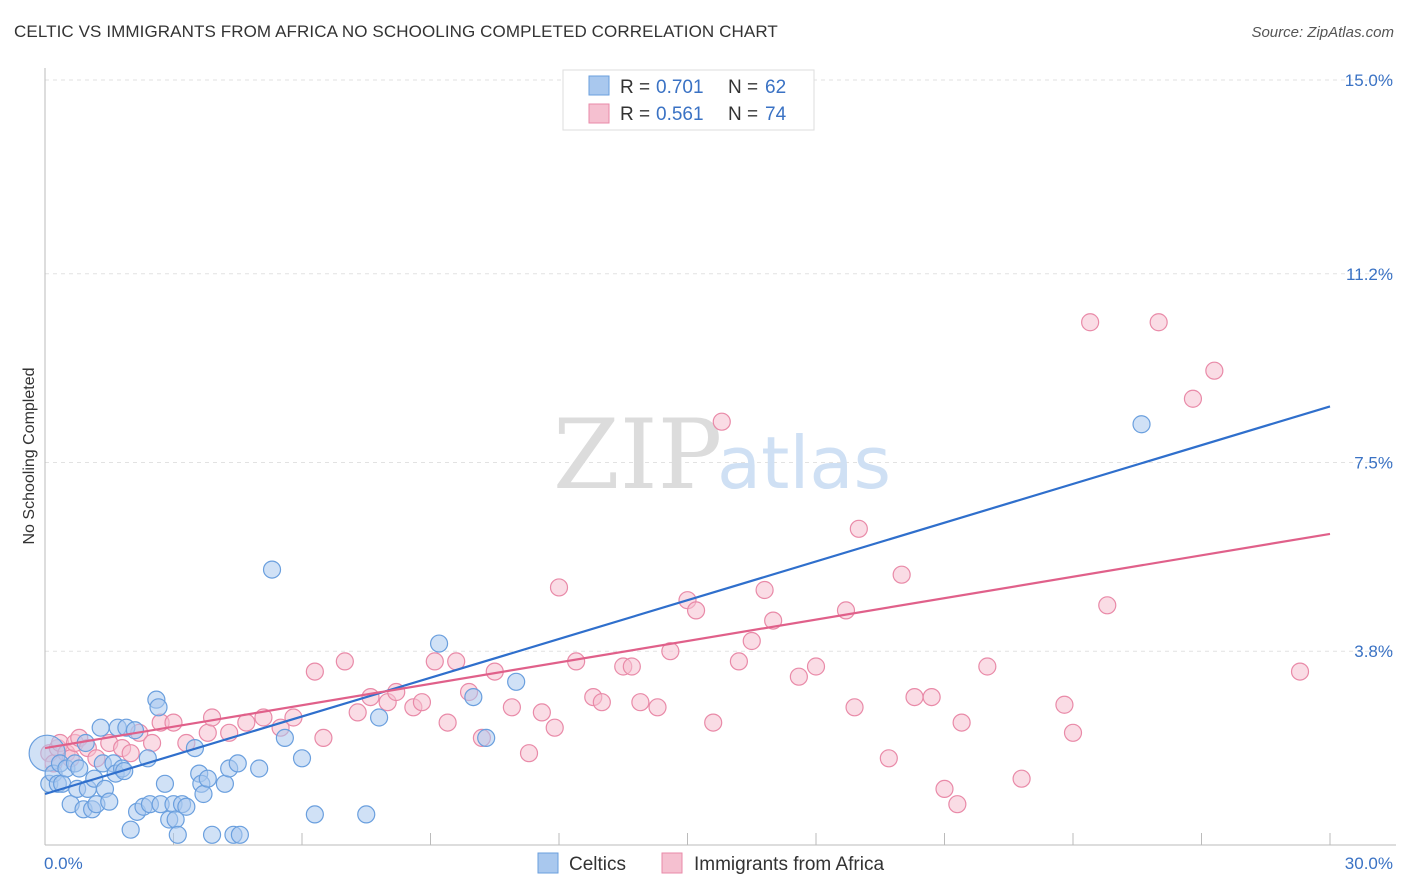 This screenshot has height=892, width=1406. Describe the element at coordinates (29, 456) in the screenshot. I see `y-axis-label: No Schooling Completed` at that location.